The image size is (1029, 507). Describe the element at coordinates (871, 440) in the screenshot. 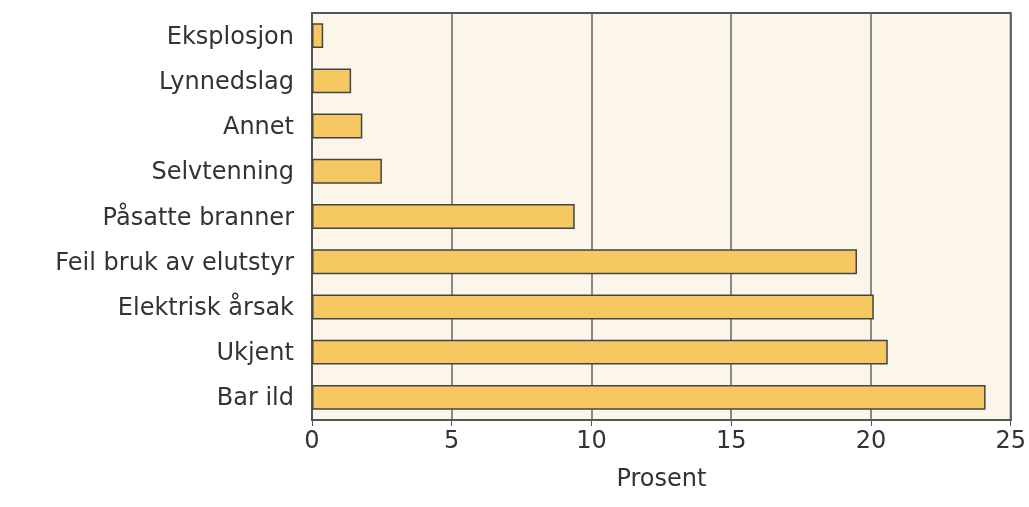

I see `x-tick-label: 20` at that location.